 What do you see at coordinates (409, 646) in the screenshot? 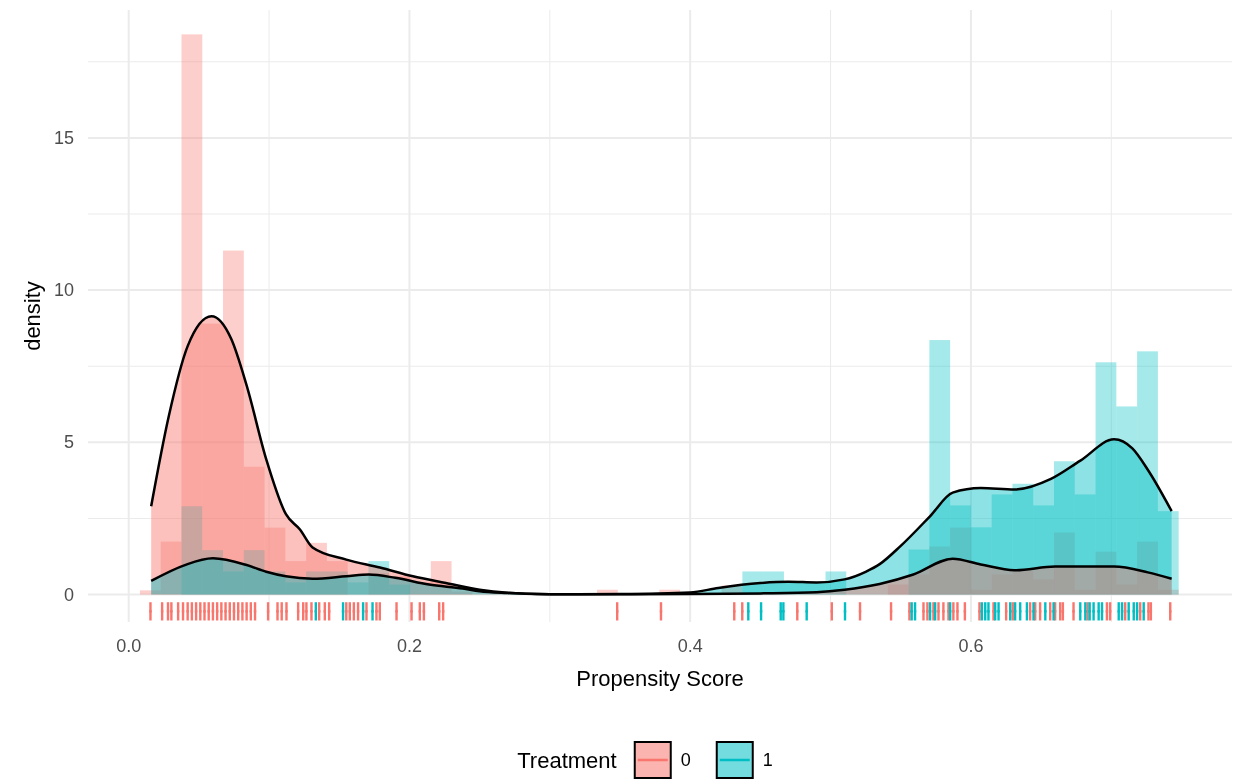
I see `x-tick-label: 0.2` at bounding box center [409, 646].